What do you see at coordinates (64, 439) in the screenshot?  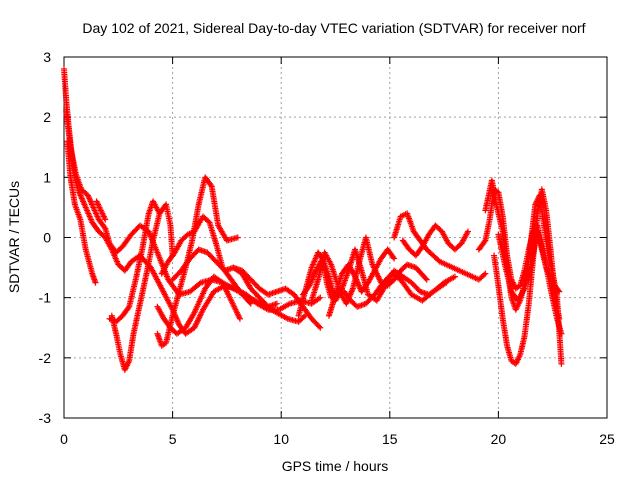 I see `x-tick-label: 0` at bounding box center [64, 439].